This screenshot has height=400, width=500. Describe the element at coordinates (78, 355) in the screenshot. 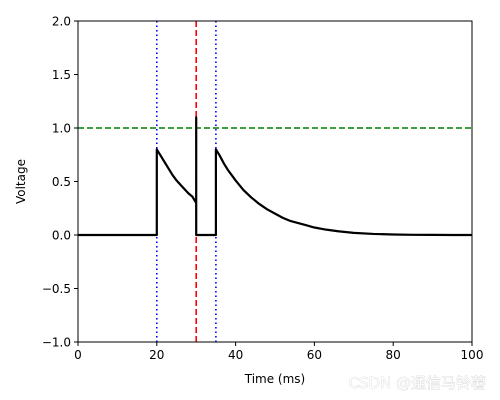

I see `x-tick-label: 0` at that location.